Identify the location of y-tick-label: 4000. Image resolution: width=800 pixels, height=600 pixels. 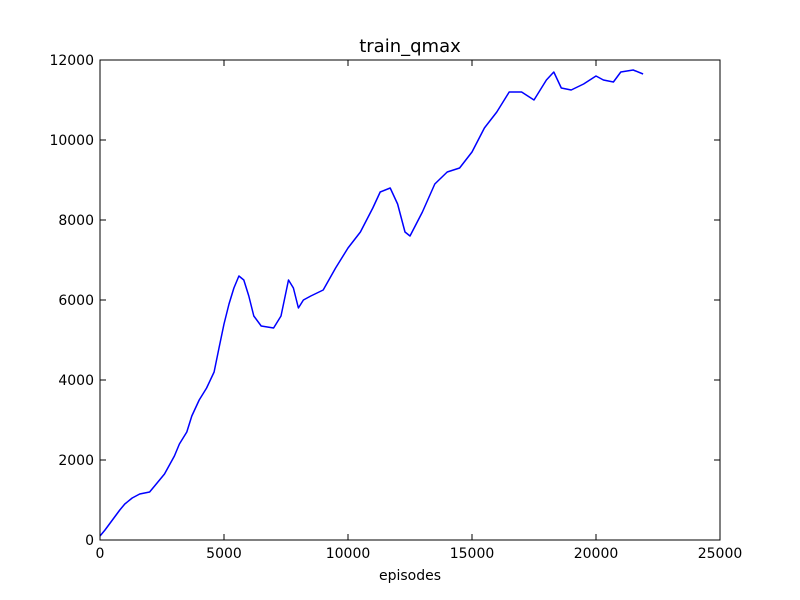
(76, 381).